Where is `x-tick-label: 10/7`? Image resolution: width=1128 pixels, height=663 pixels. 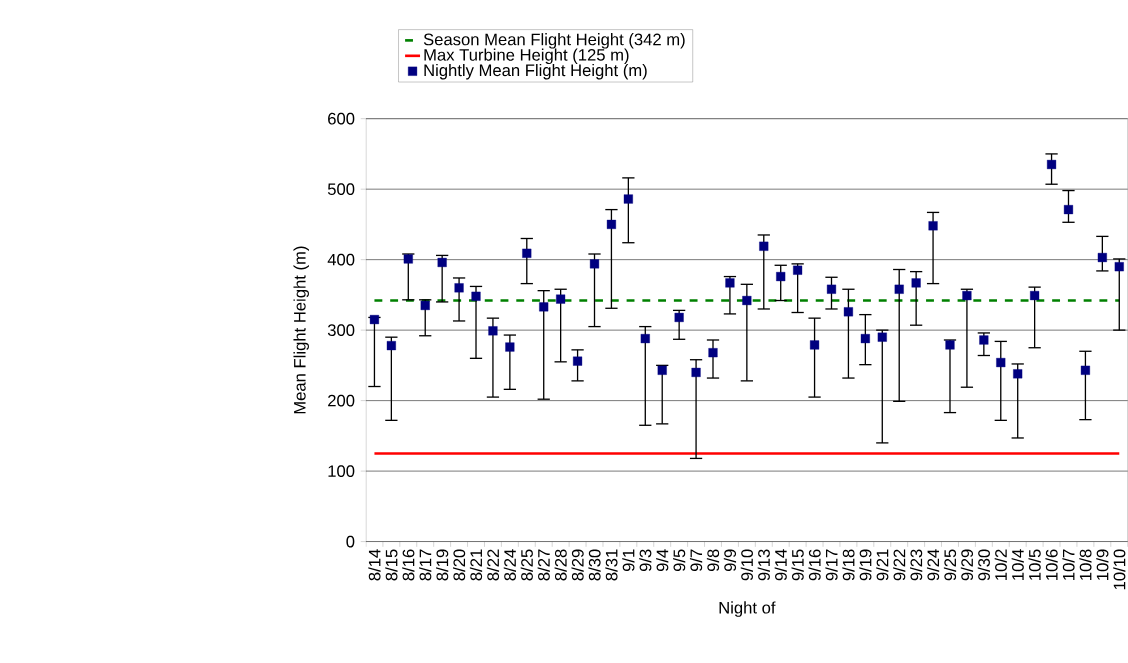 x-tick-label: 10/7 is located at coordinates (1068, 564).